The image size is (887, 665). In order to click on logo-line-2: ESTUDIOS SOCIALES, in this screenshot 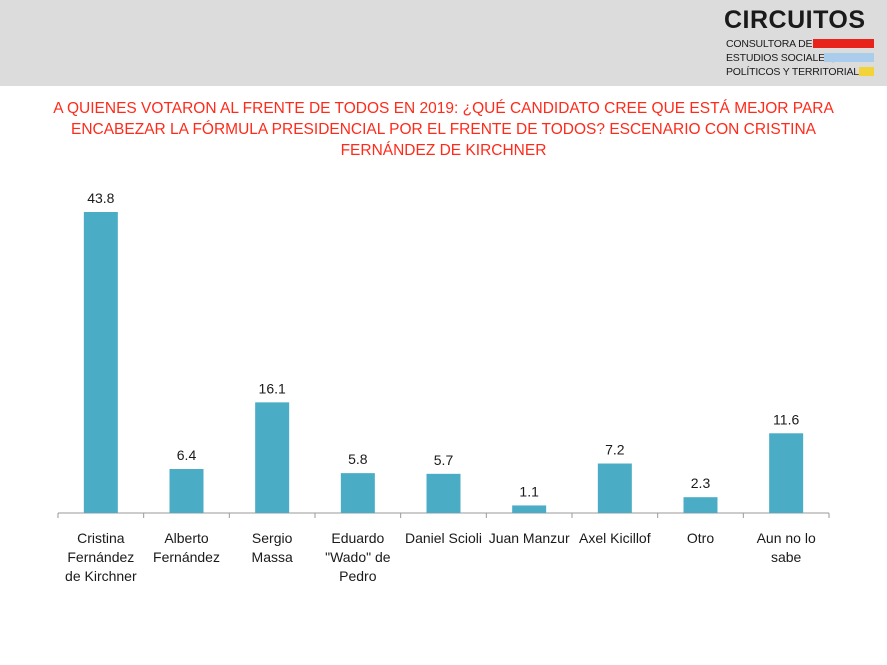, I will do `click(780, 58)`.